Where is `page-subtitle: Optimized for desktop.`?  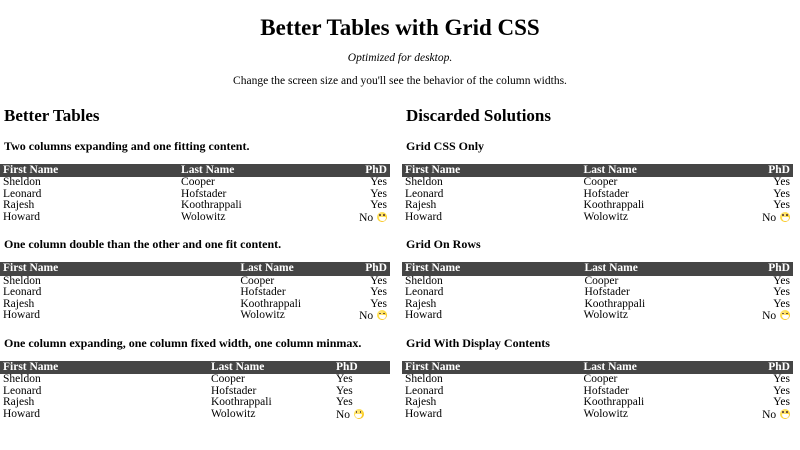
page-subtitle: Optimized for desktop. is located at coordinates (400, 57).